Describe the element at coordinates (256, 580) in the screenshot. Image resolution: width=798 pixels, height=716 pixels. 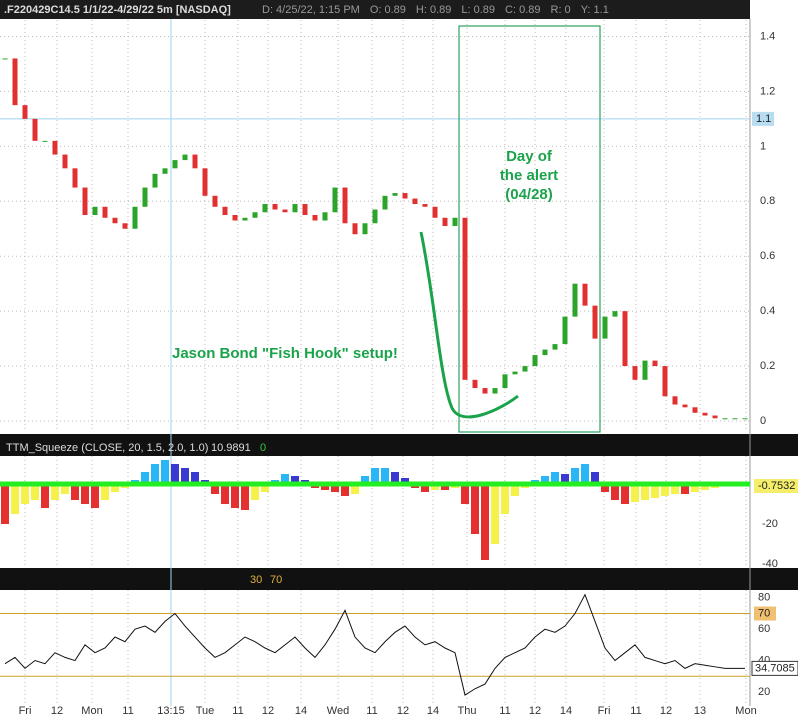
I see `level-label: 30` at that location.